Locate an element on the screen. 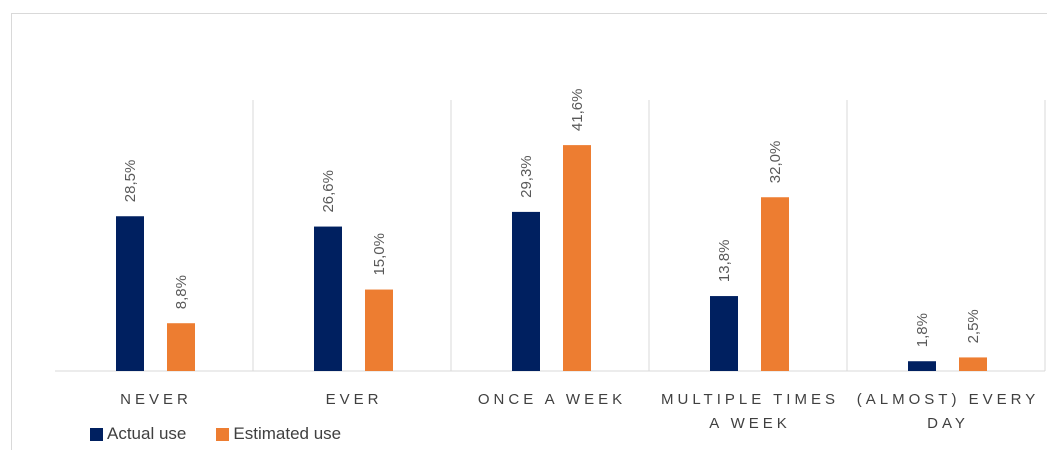 The image size is (1047, 450). category-label: ONCE A WEEK is located at coordinates (552, 399).